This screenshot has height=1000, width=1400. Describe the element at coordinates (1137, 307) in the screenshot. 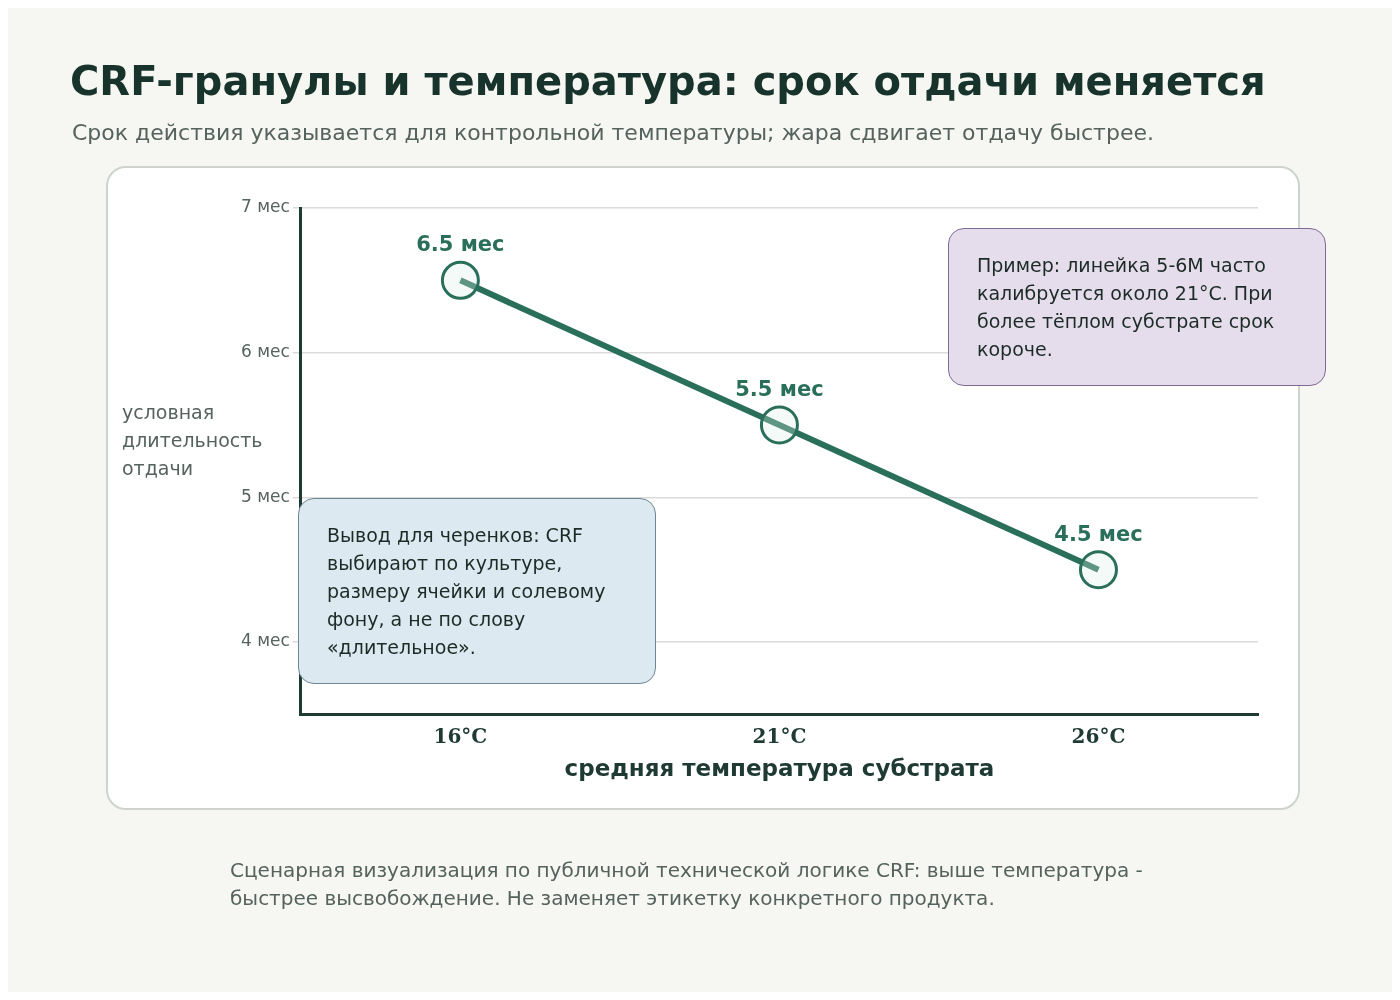

I see `callout-box: Пример: линейка 5-6M часто калибруется около 21°C. При более тёплом субстрате срок короче.` at that location.